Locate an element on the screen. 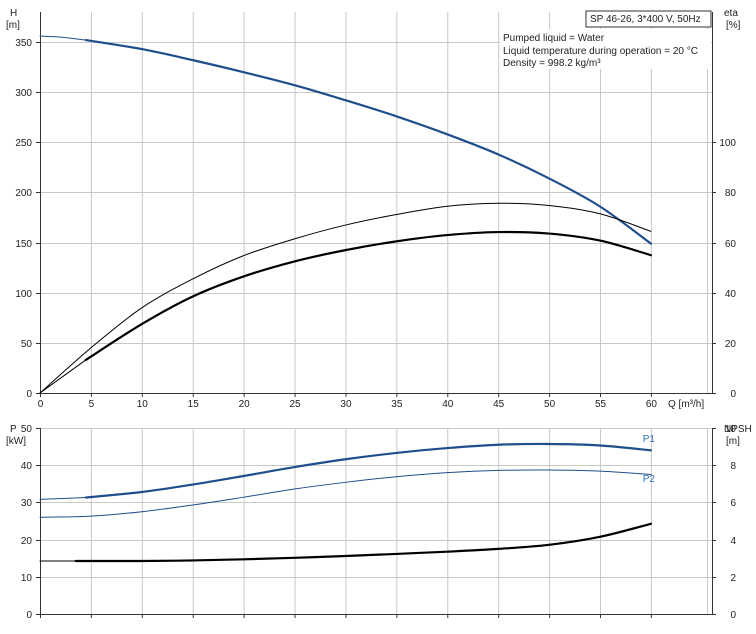  y-left-tick-label: 350 is located at coordinates (23, 43).